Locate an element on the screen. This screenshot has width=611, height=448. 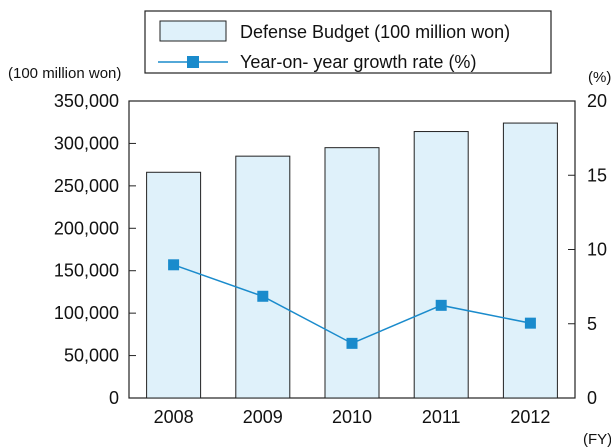
y-right-unit-label: (%) is located at coordinates (599, 77).